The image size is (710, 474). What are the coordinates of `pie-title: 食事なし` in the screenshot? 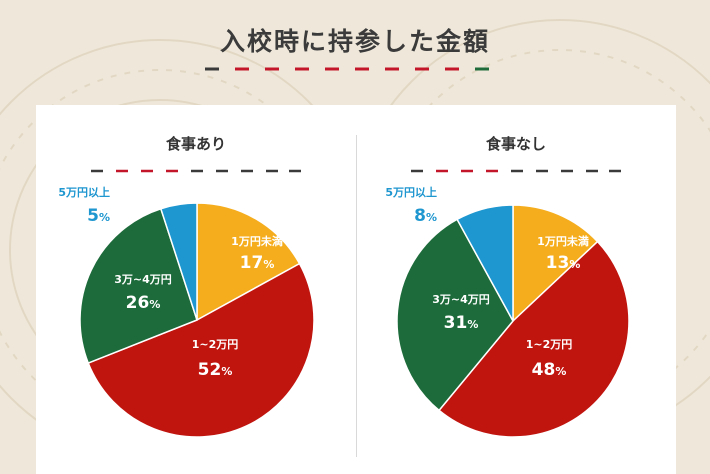 It's located at (515, 144).